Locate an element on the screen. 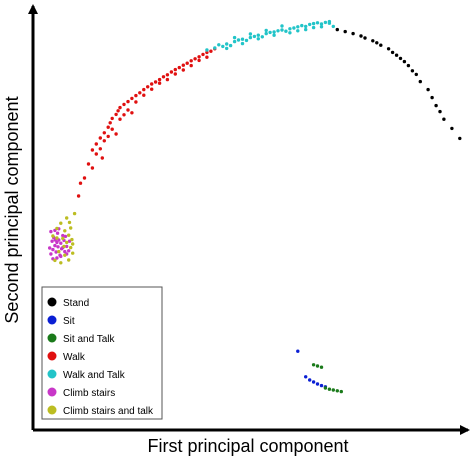  legend-label-climb-stairs-and-talk: Climb stairs and talk is located at coordinates (108, 411).